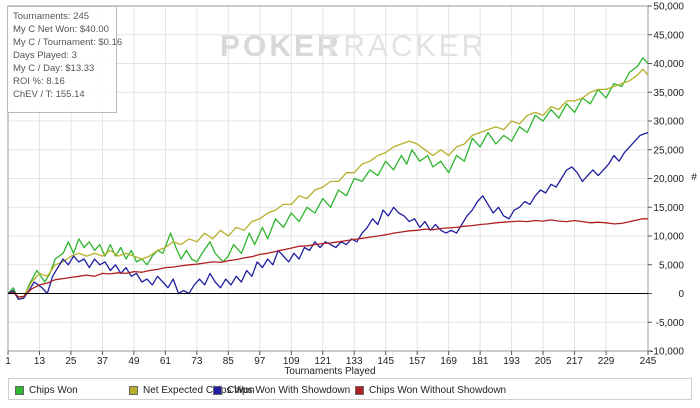 The image size is (700, 408). Describe the element at coordinates (668, 35) in the screenshot. I see `y-tick-label: 45,000` at that location.